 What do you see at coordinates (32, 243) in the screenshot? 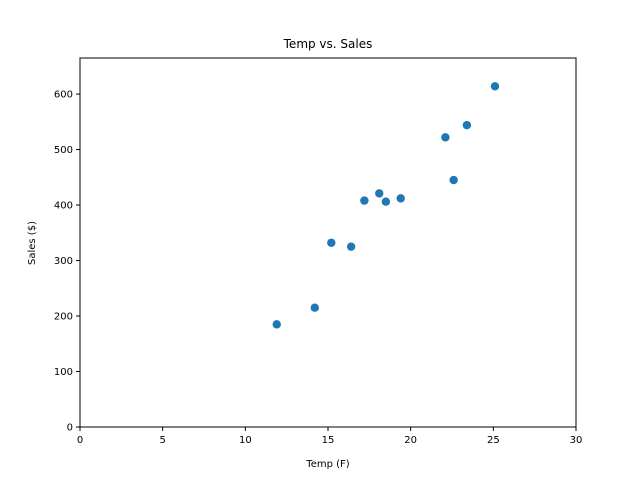
I see `y-axis-label: Sales ($)` at bounding box center [32, 243].